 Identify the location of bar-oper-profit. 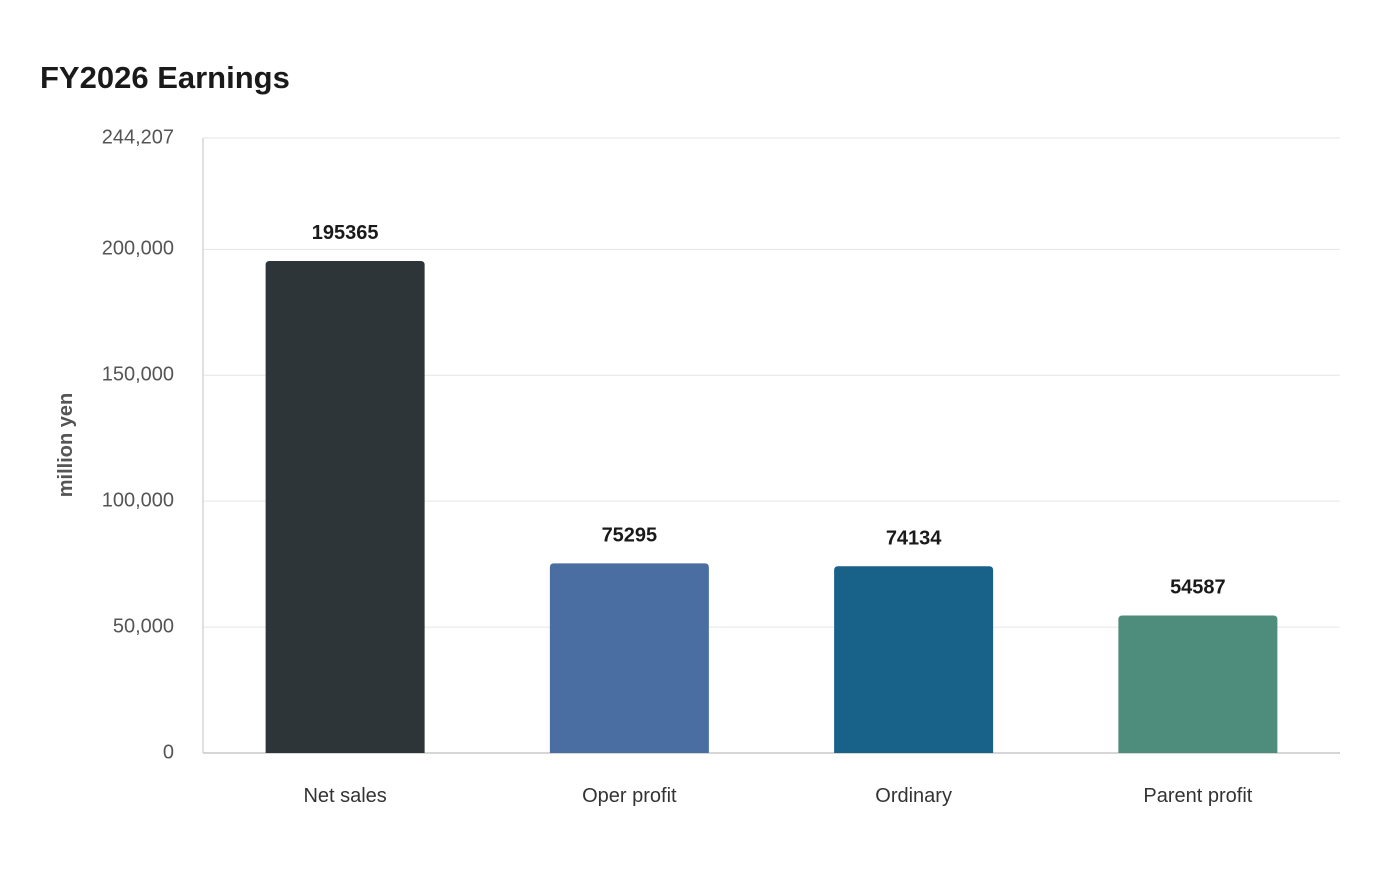
(629, 658).